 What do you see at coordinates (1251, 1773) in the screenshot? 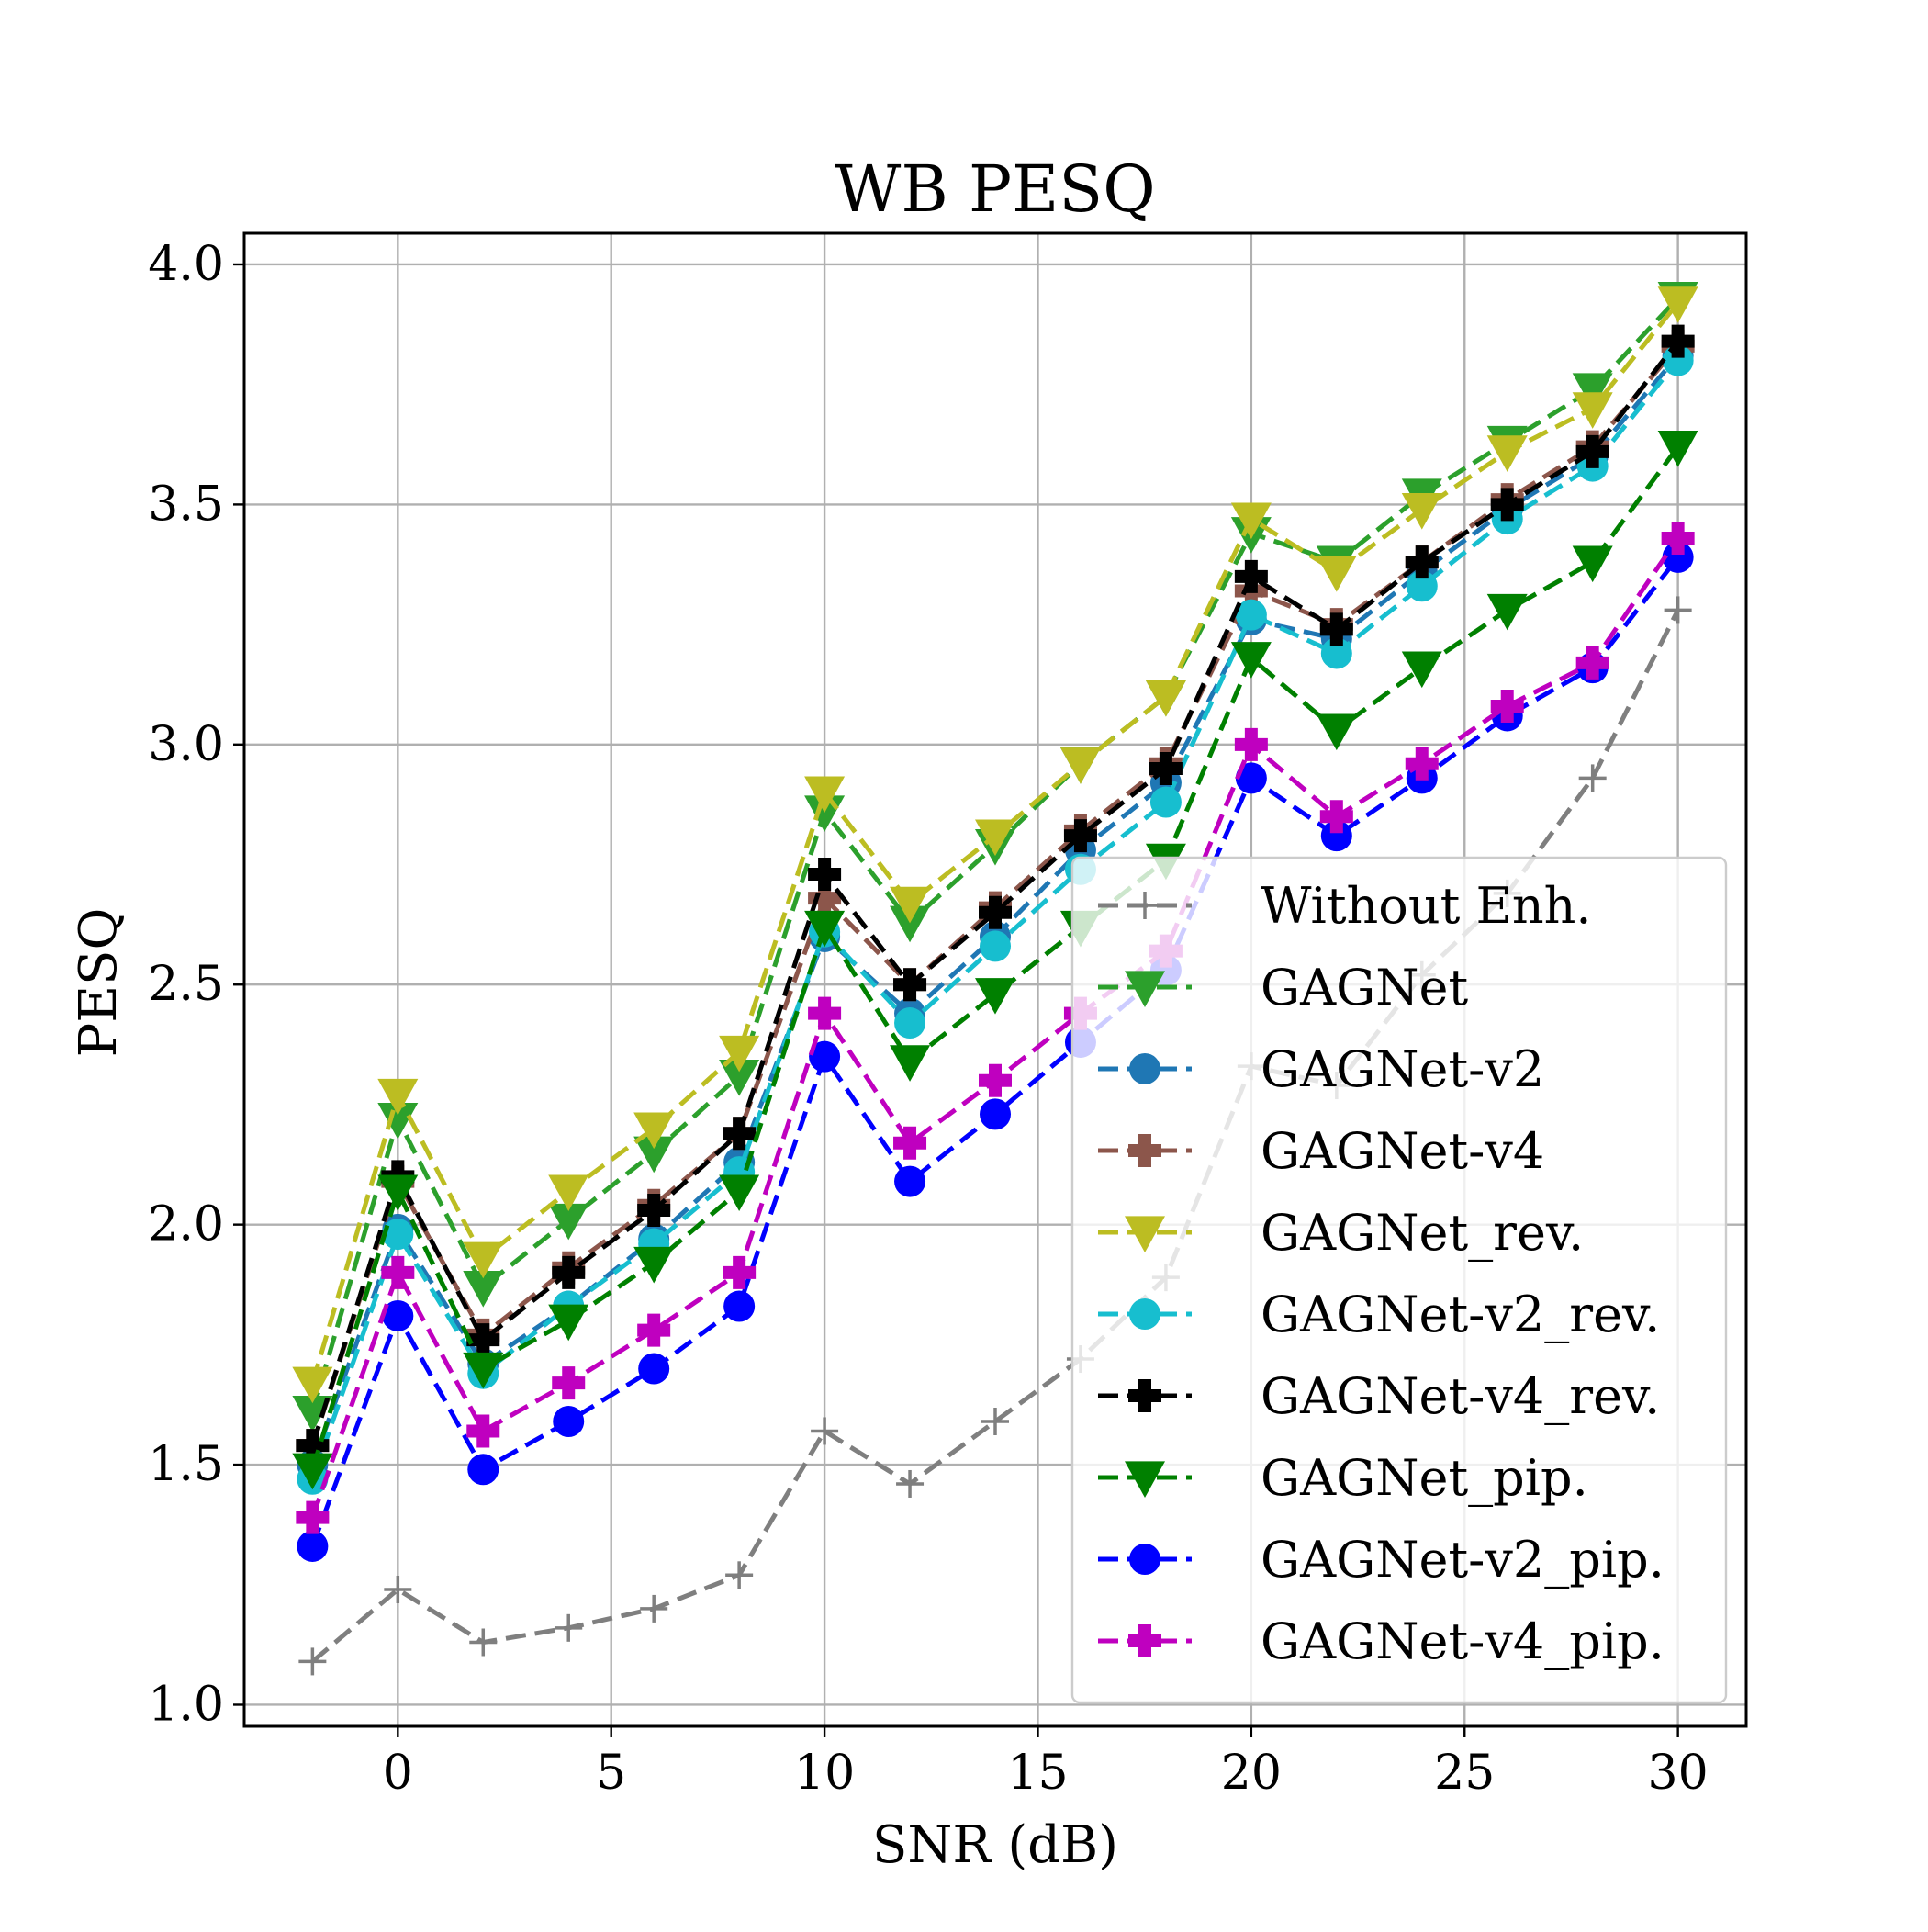
I see `x-tick-label: 20` at bounding box center [1251, 1773].